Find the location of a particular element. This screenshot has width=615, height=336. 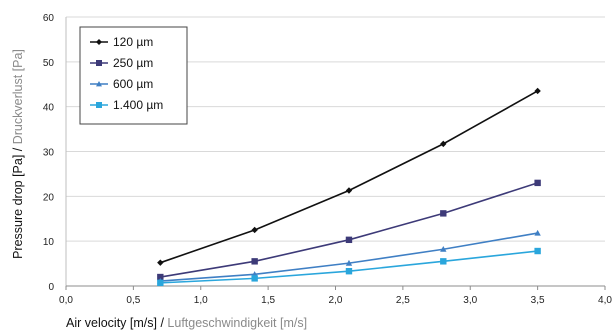

y-tick-label: 40 is located at coordinates (49, 108).